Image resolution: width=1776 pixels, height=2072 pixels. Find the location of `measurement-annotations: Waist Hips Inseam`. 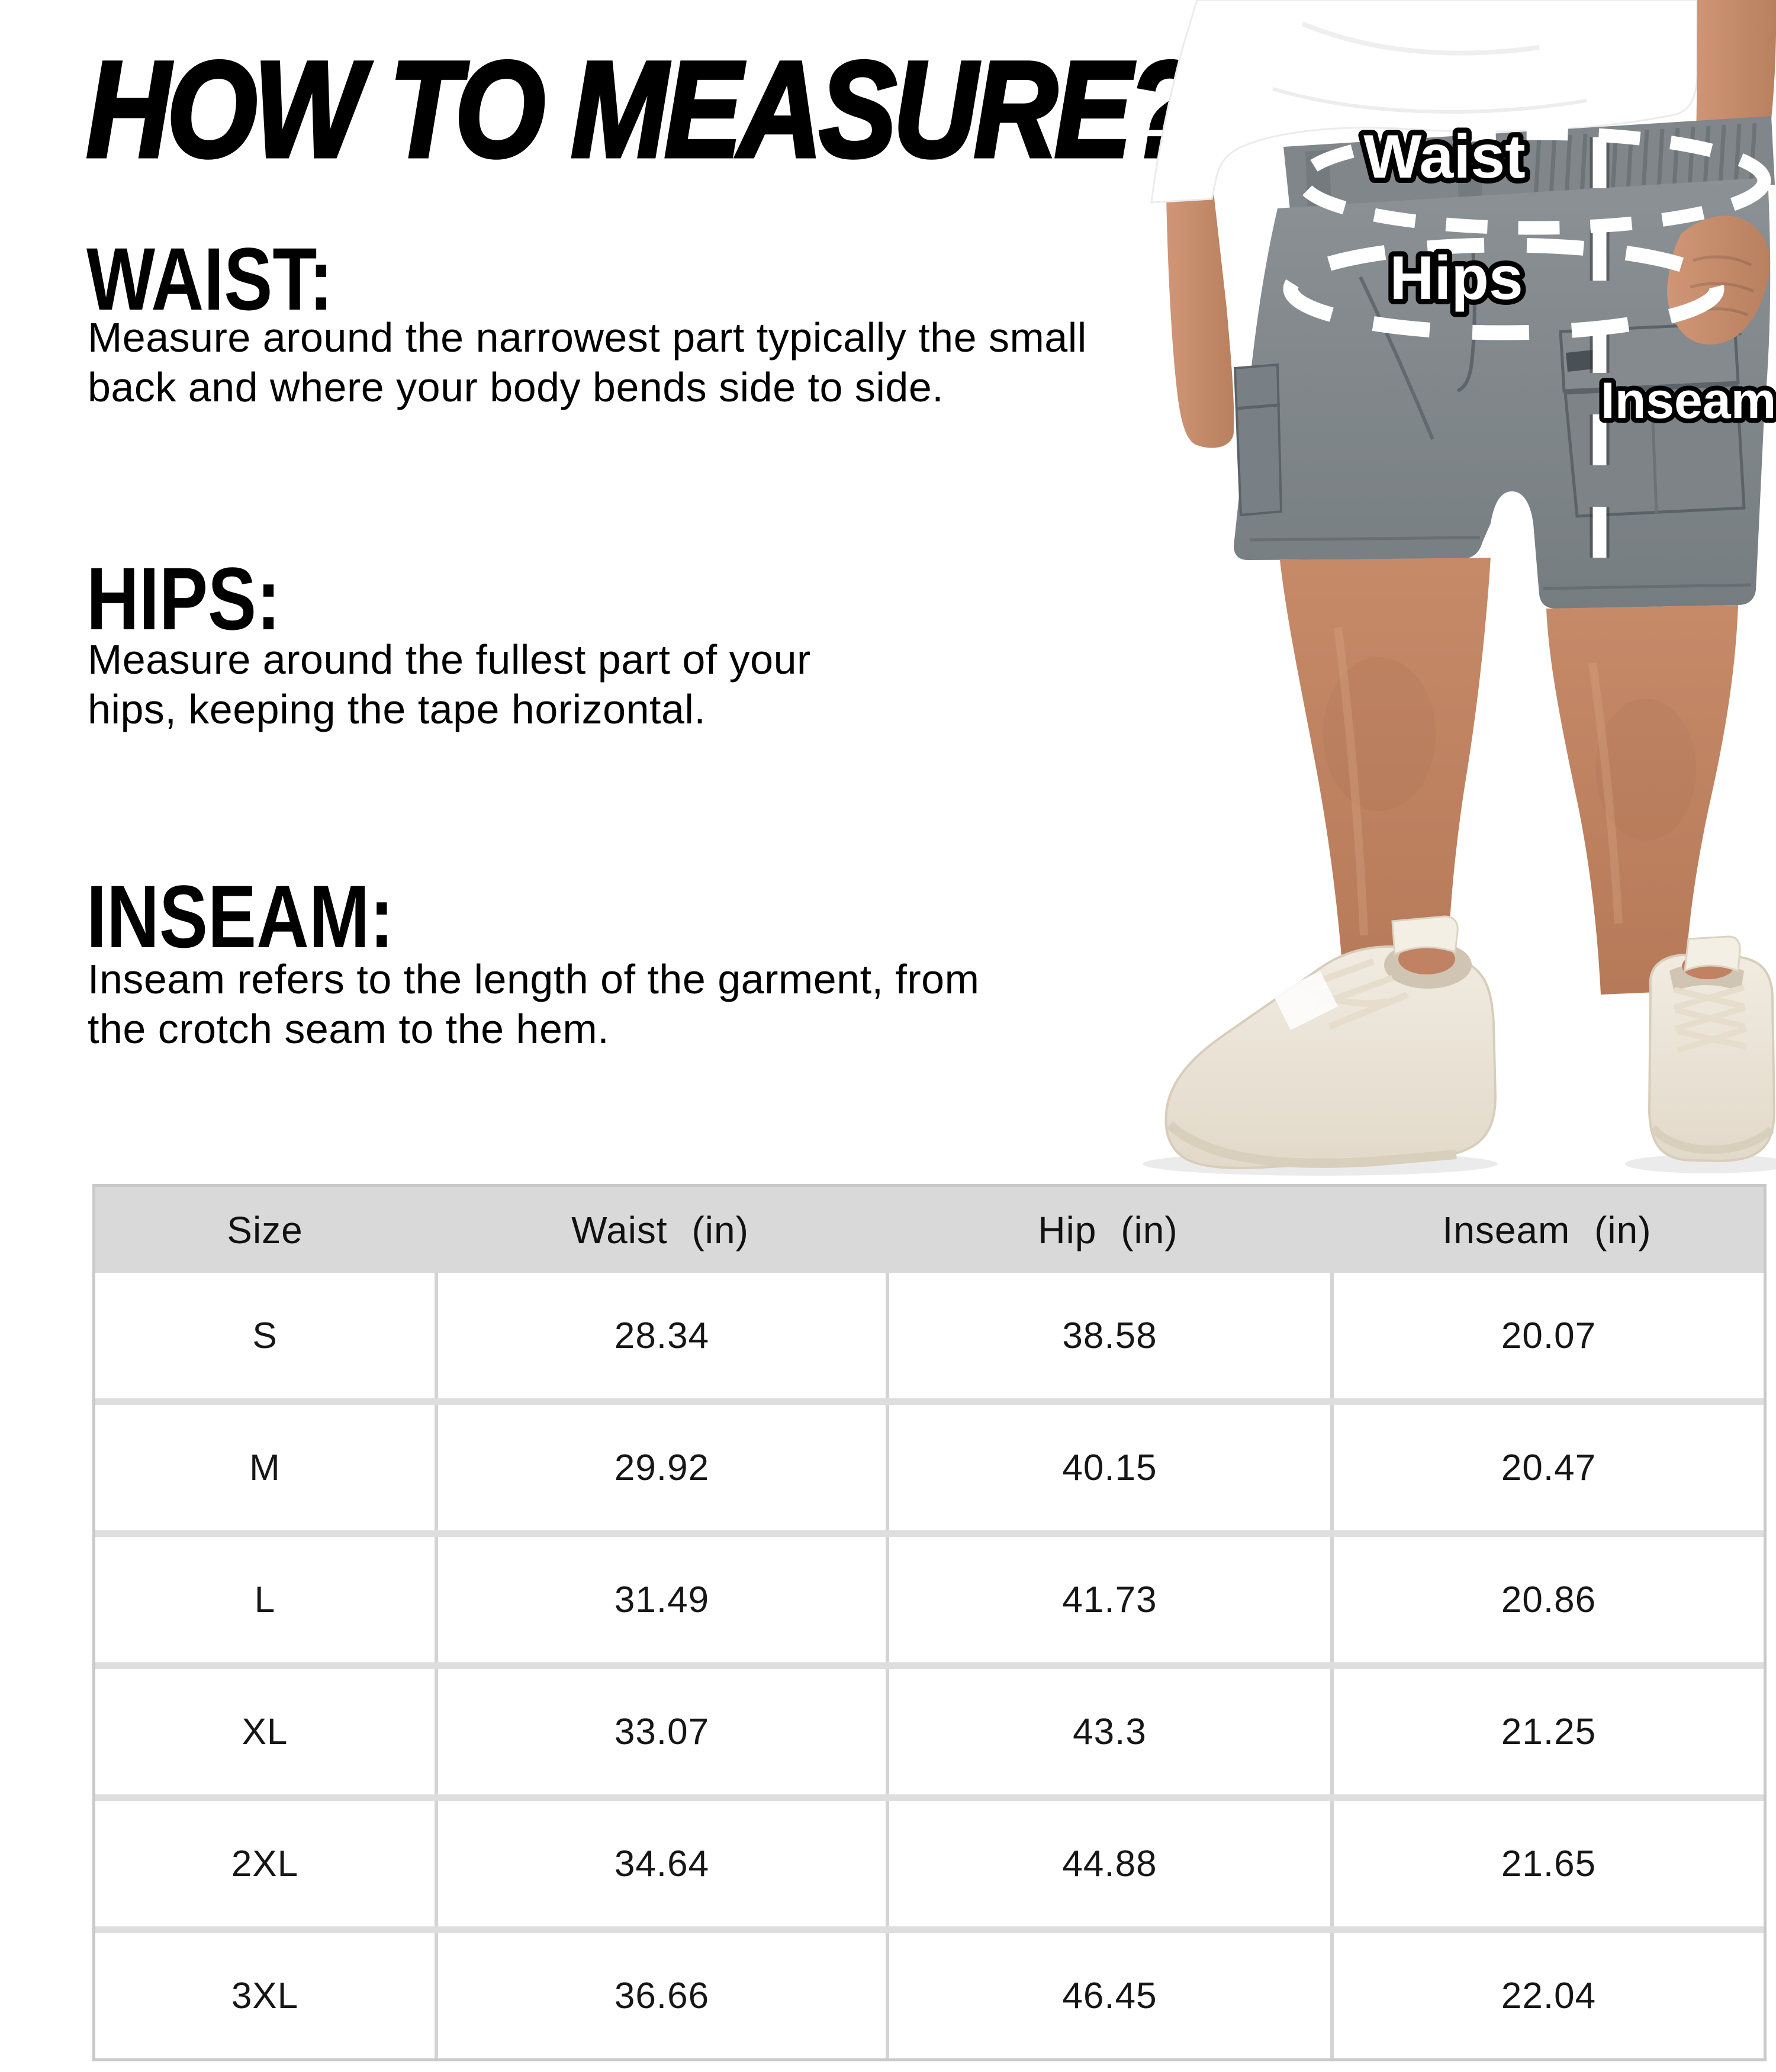

measurement-annotations: Waist Hips Inseam is located at coordinates (1529, 358).